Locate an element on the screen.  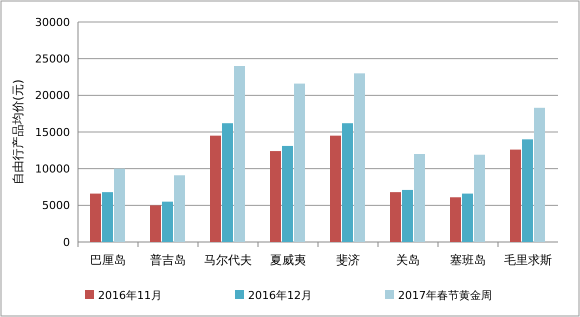
y-tick-label: 15000 is located at coordinates (52, 132).